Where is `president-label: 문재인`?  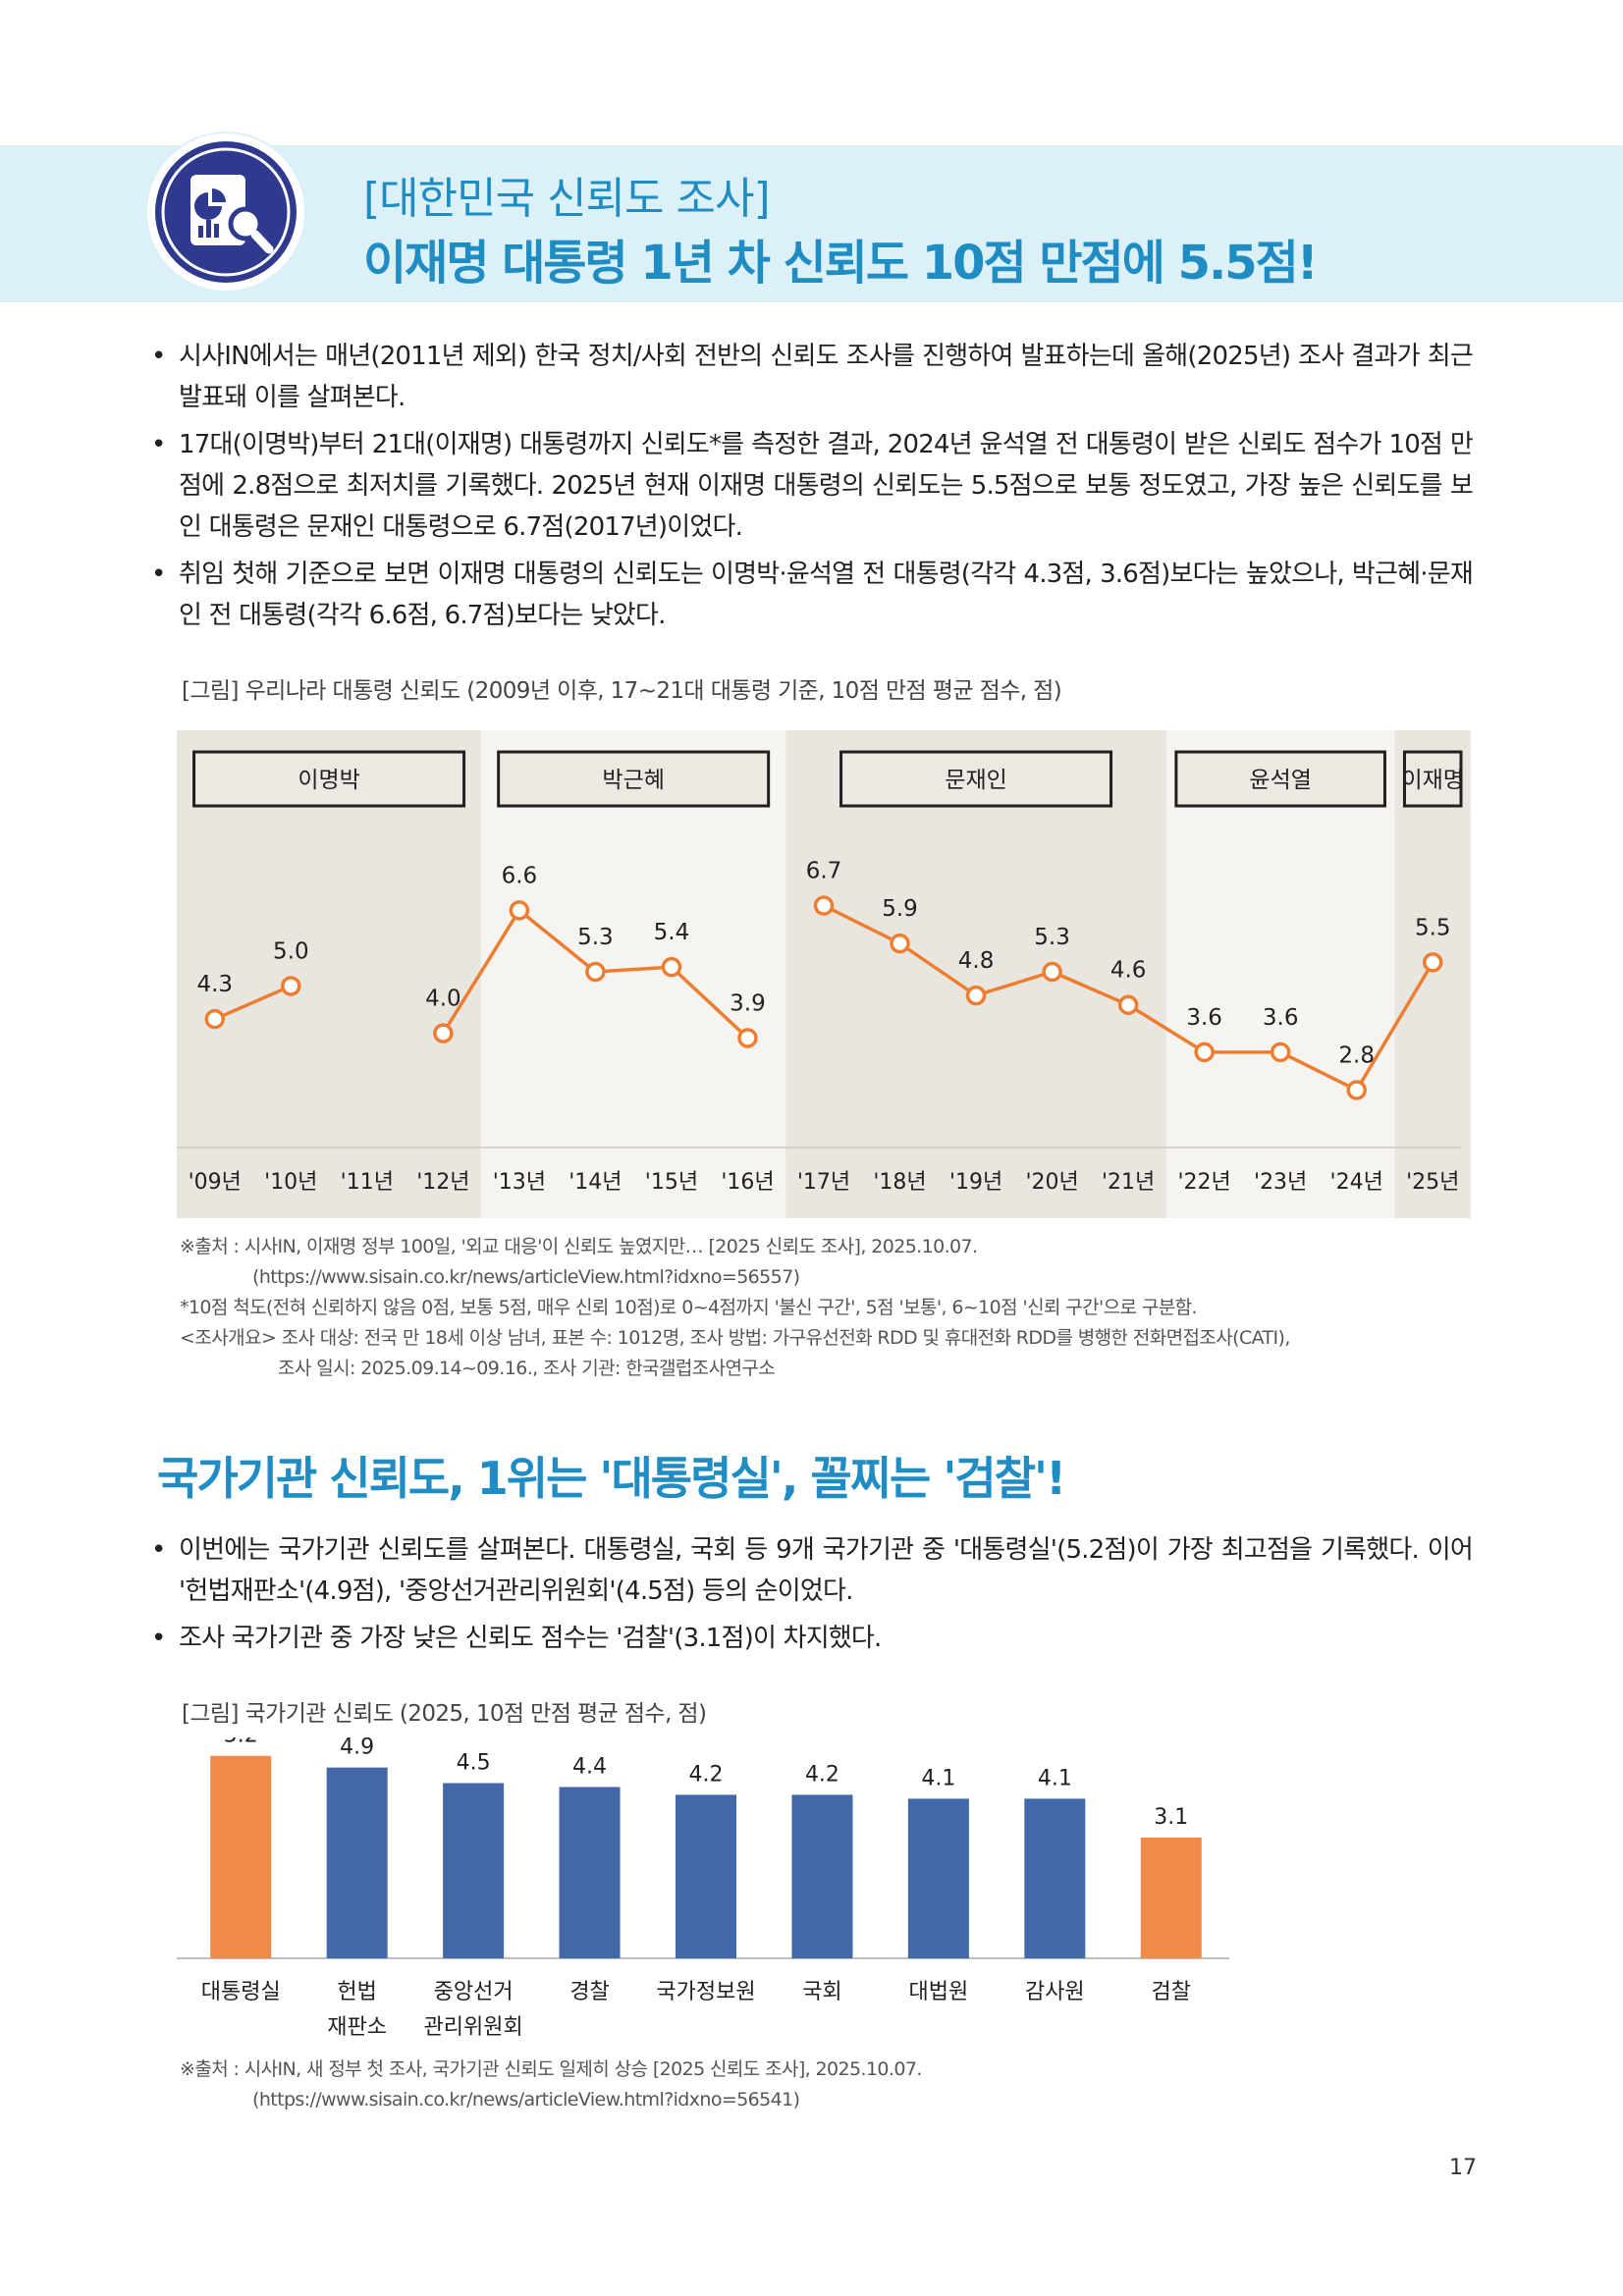 president-label: 문재인 is located at coordinates (975, 780).